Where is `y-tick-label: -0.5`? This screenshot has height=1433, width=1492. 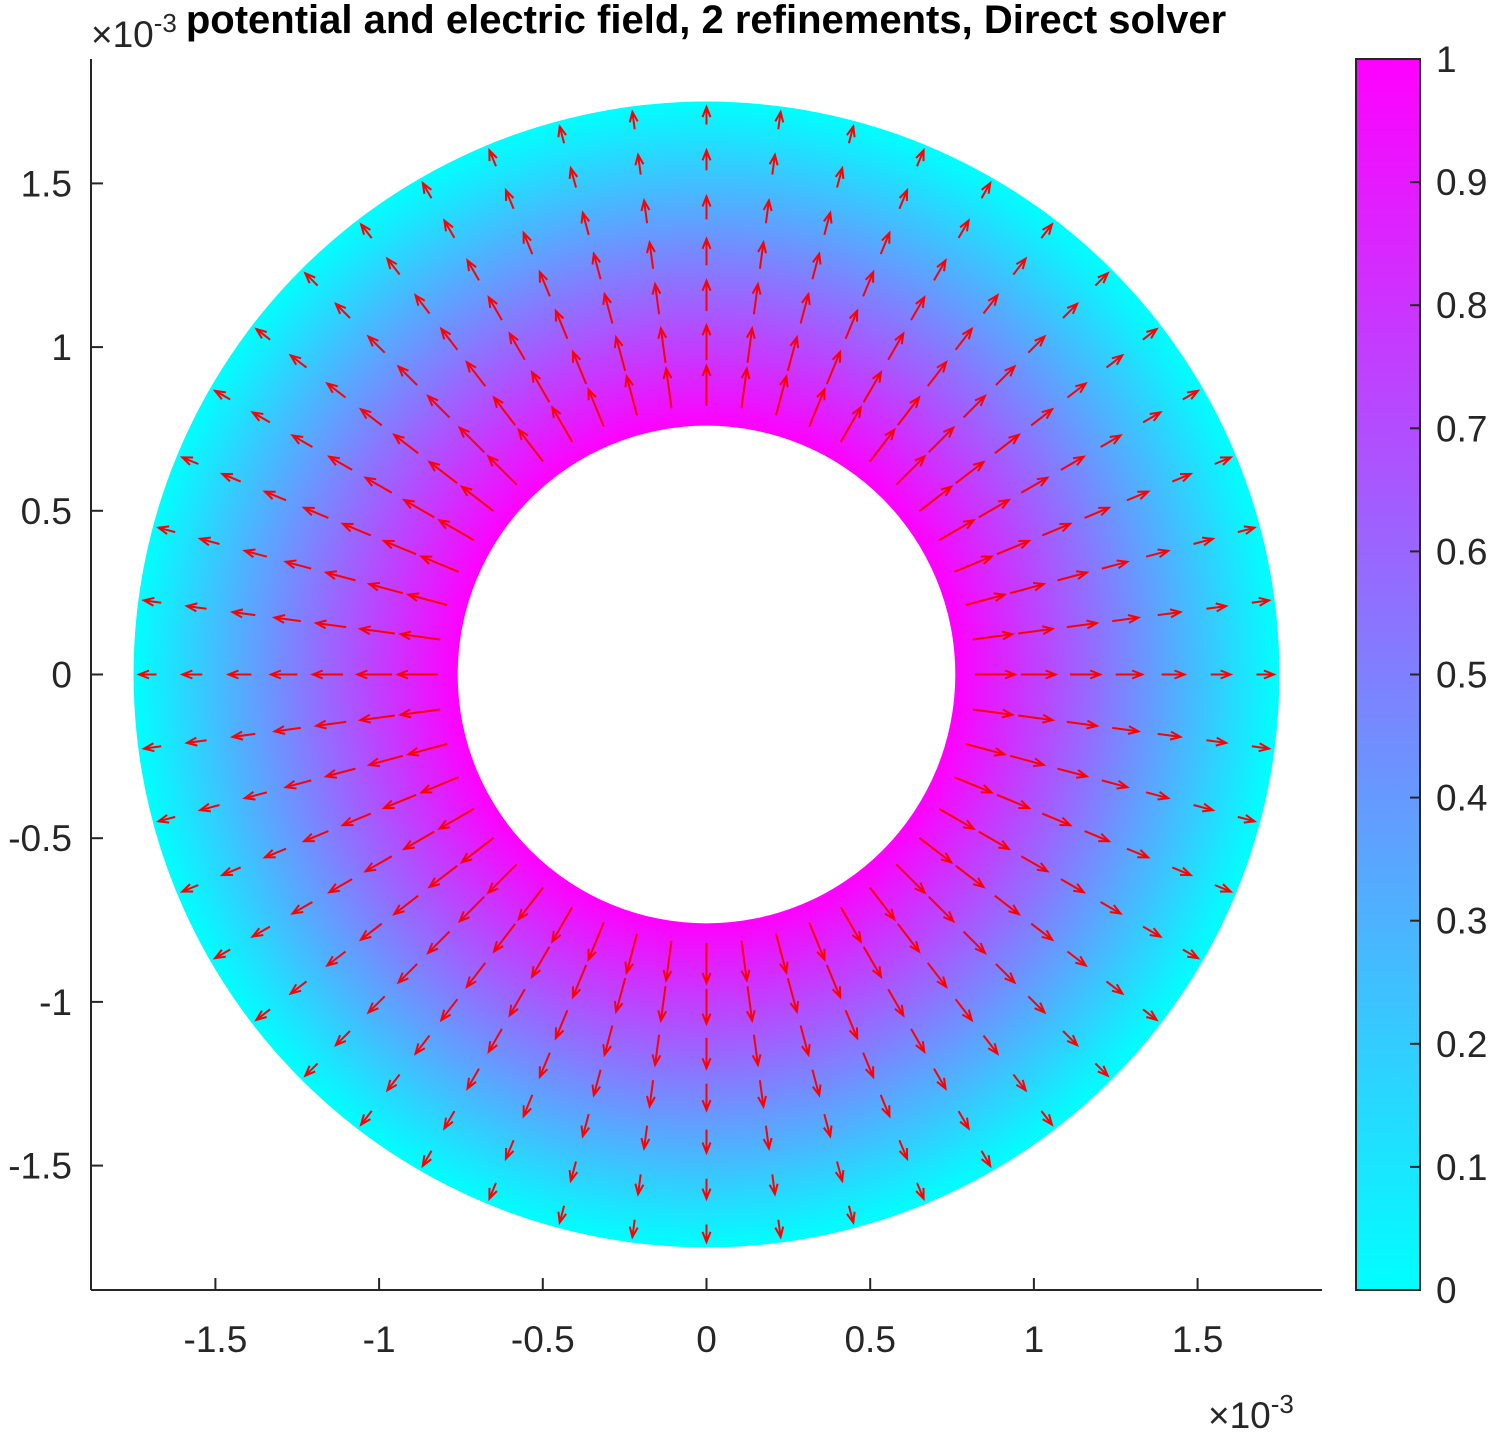 y-tick-label: -0.5 is located at coordinates (40, 838).